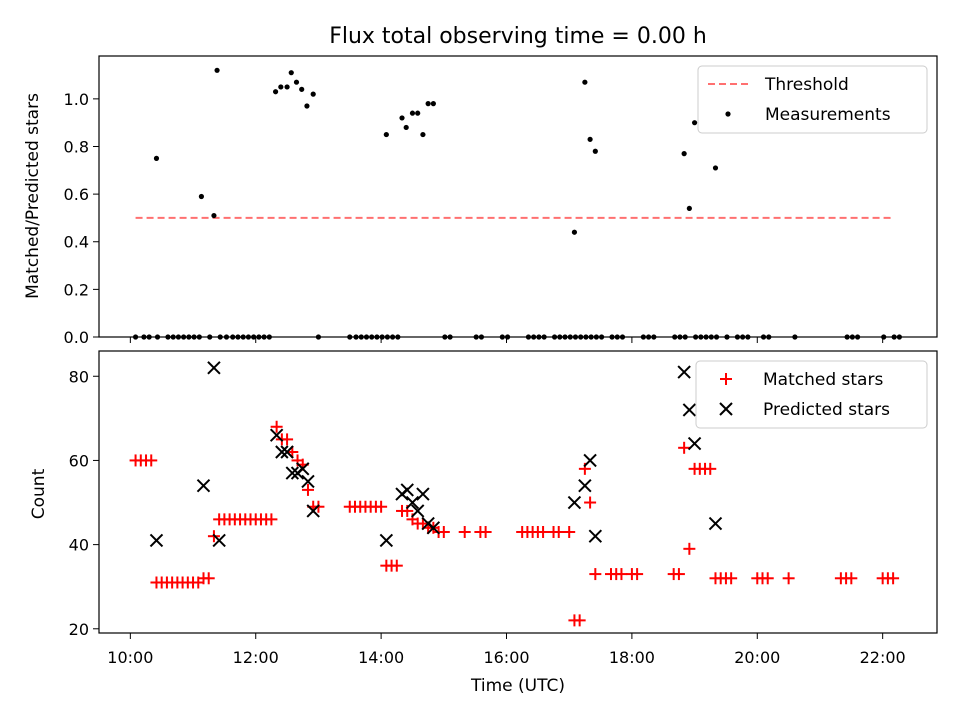  I want to click on legend-measurements-label: Measurements, so click(828, 115).